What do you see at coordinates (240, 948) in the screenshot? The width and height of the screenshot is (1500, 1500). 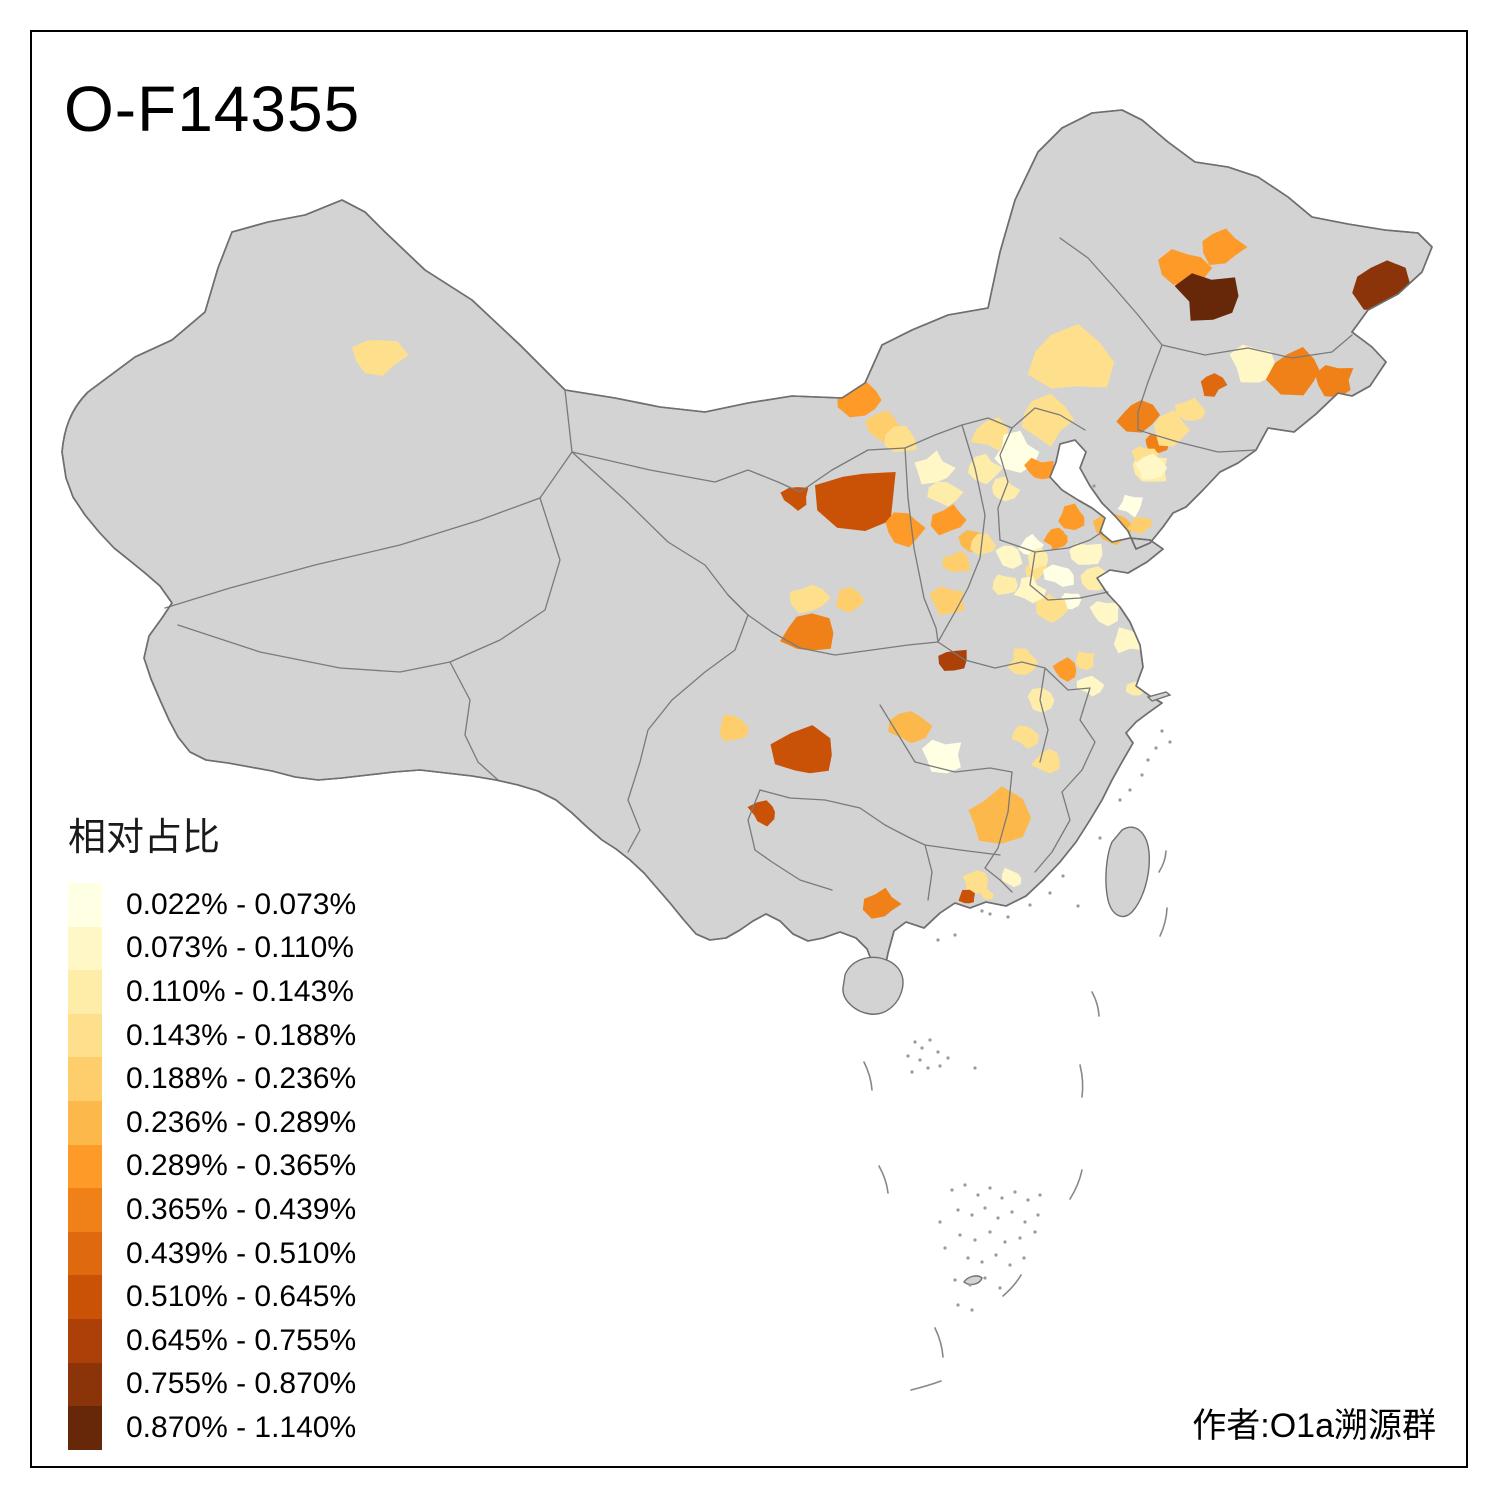 I see `legend-label: 0.073% - 0.110%` at bounding box center [240, 948].